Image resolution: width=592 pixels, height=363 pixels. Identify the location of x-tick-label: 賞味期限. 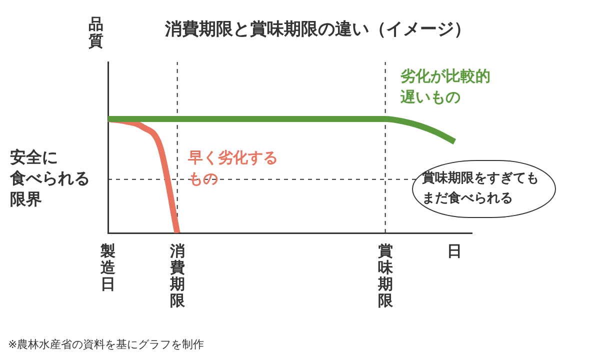
(385, 276).